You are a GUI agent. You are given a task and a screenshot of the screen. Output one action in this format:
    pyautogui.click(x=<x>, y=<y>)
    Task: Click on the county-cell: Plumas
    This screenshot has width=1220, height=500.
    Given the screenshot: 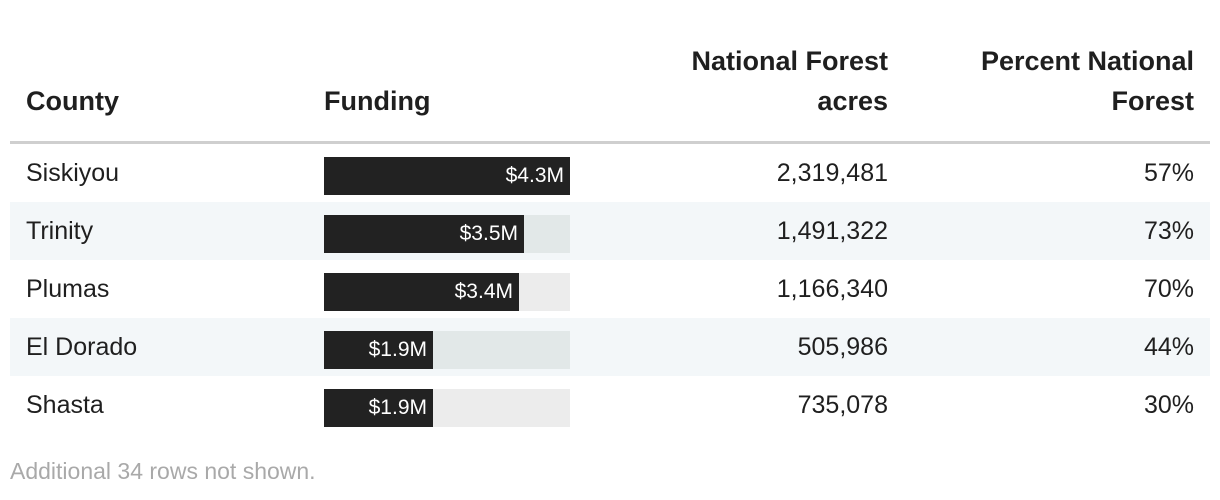 What is the action you would take?
    pyautogui.click(x=68, y=289)
    